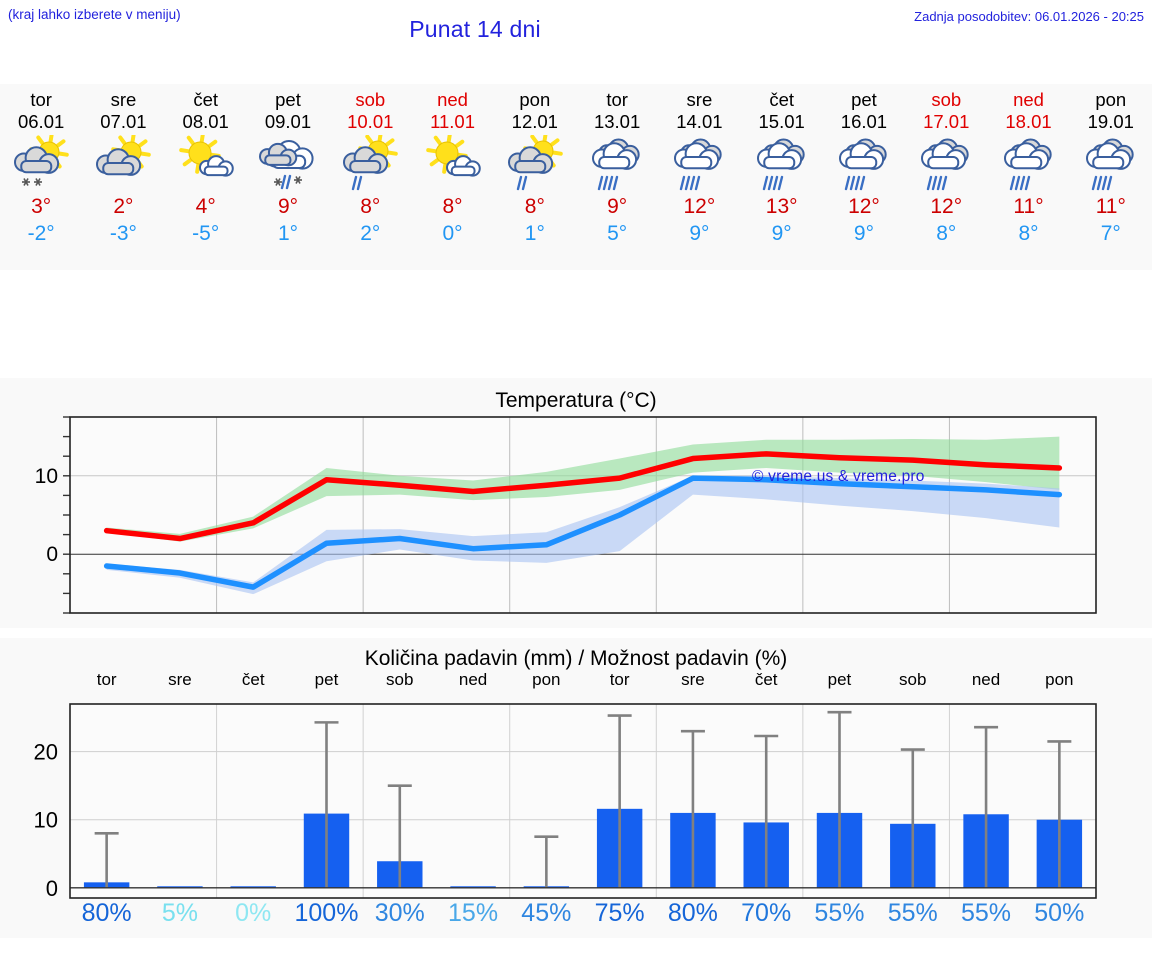  What do you see at coordinates (46, 820) in the screenshot?
I see `precipitation-y-tick-label: 10` at bounding box center [46, 820].